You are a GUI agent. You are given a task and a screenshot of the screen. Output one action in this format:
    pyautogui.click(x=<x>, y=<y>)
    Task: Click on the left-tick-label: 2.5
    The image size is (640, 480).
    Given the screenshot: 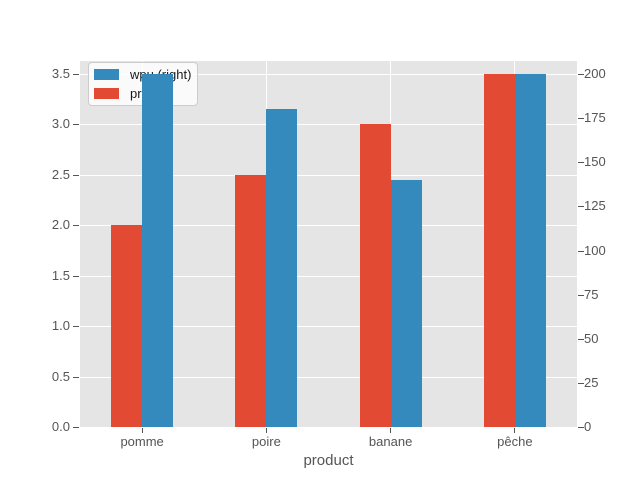 What is the action you would take?
    pyautogui.click(x=60, y=174)
    